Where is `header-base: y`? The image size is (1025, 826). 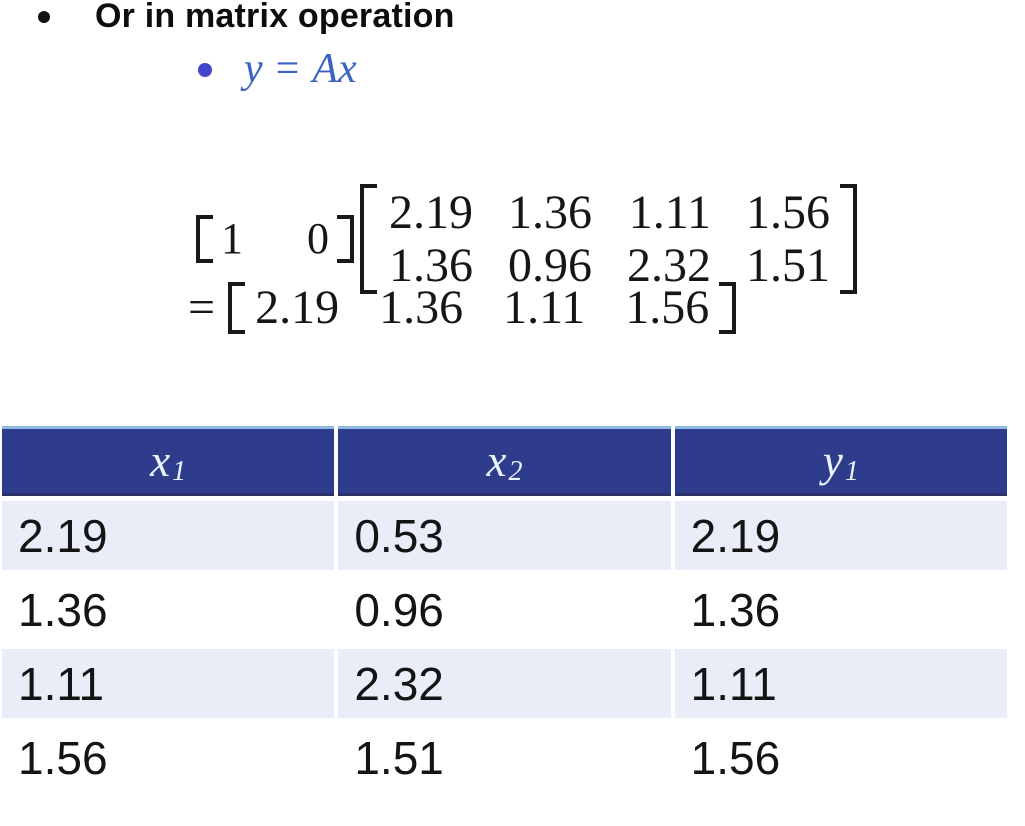 header-base: y is located at coordinates (832, 461).